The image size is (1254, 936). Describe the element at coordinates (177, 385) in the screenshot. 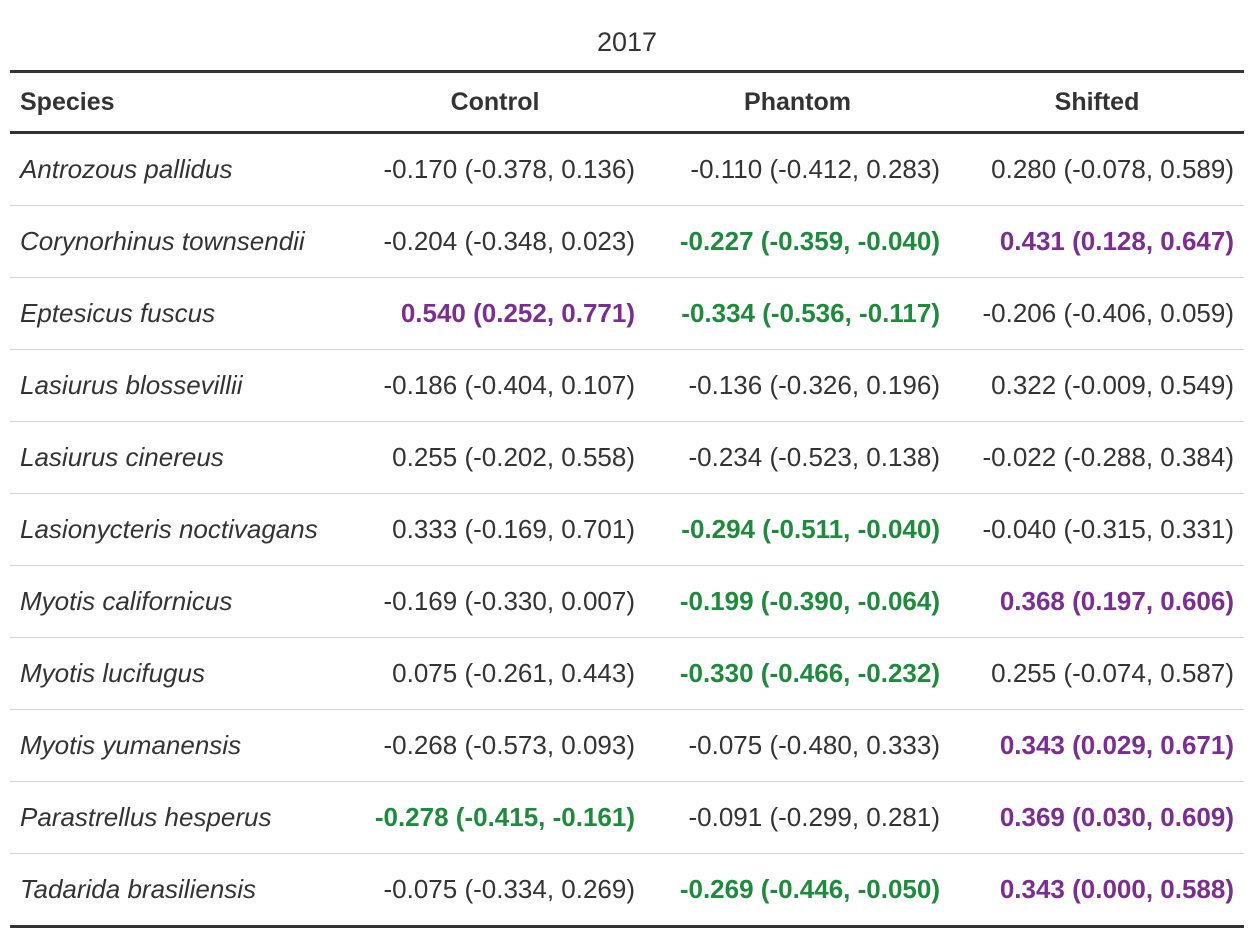

I see `species-cell: Lasiurus blossevillii` at that location.